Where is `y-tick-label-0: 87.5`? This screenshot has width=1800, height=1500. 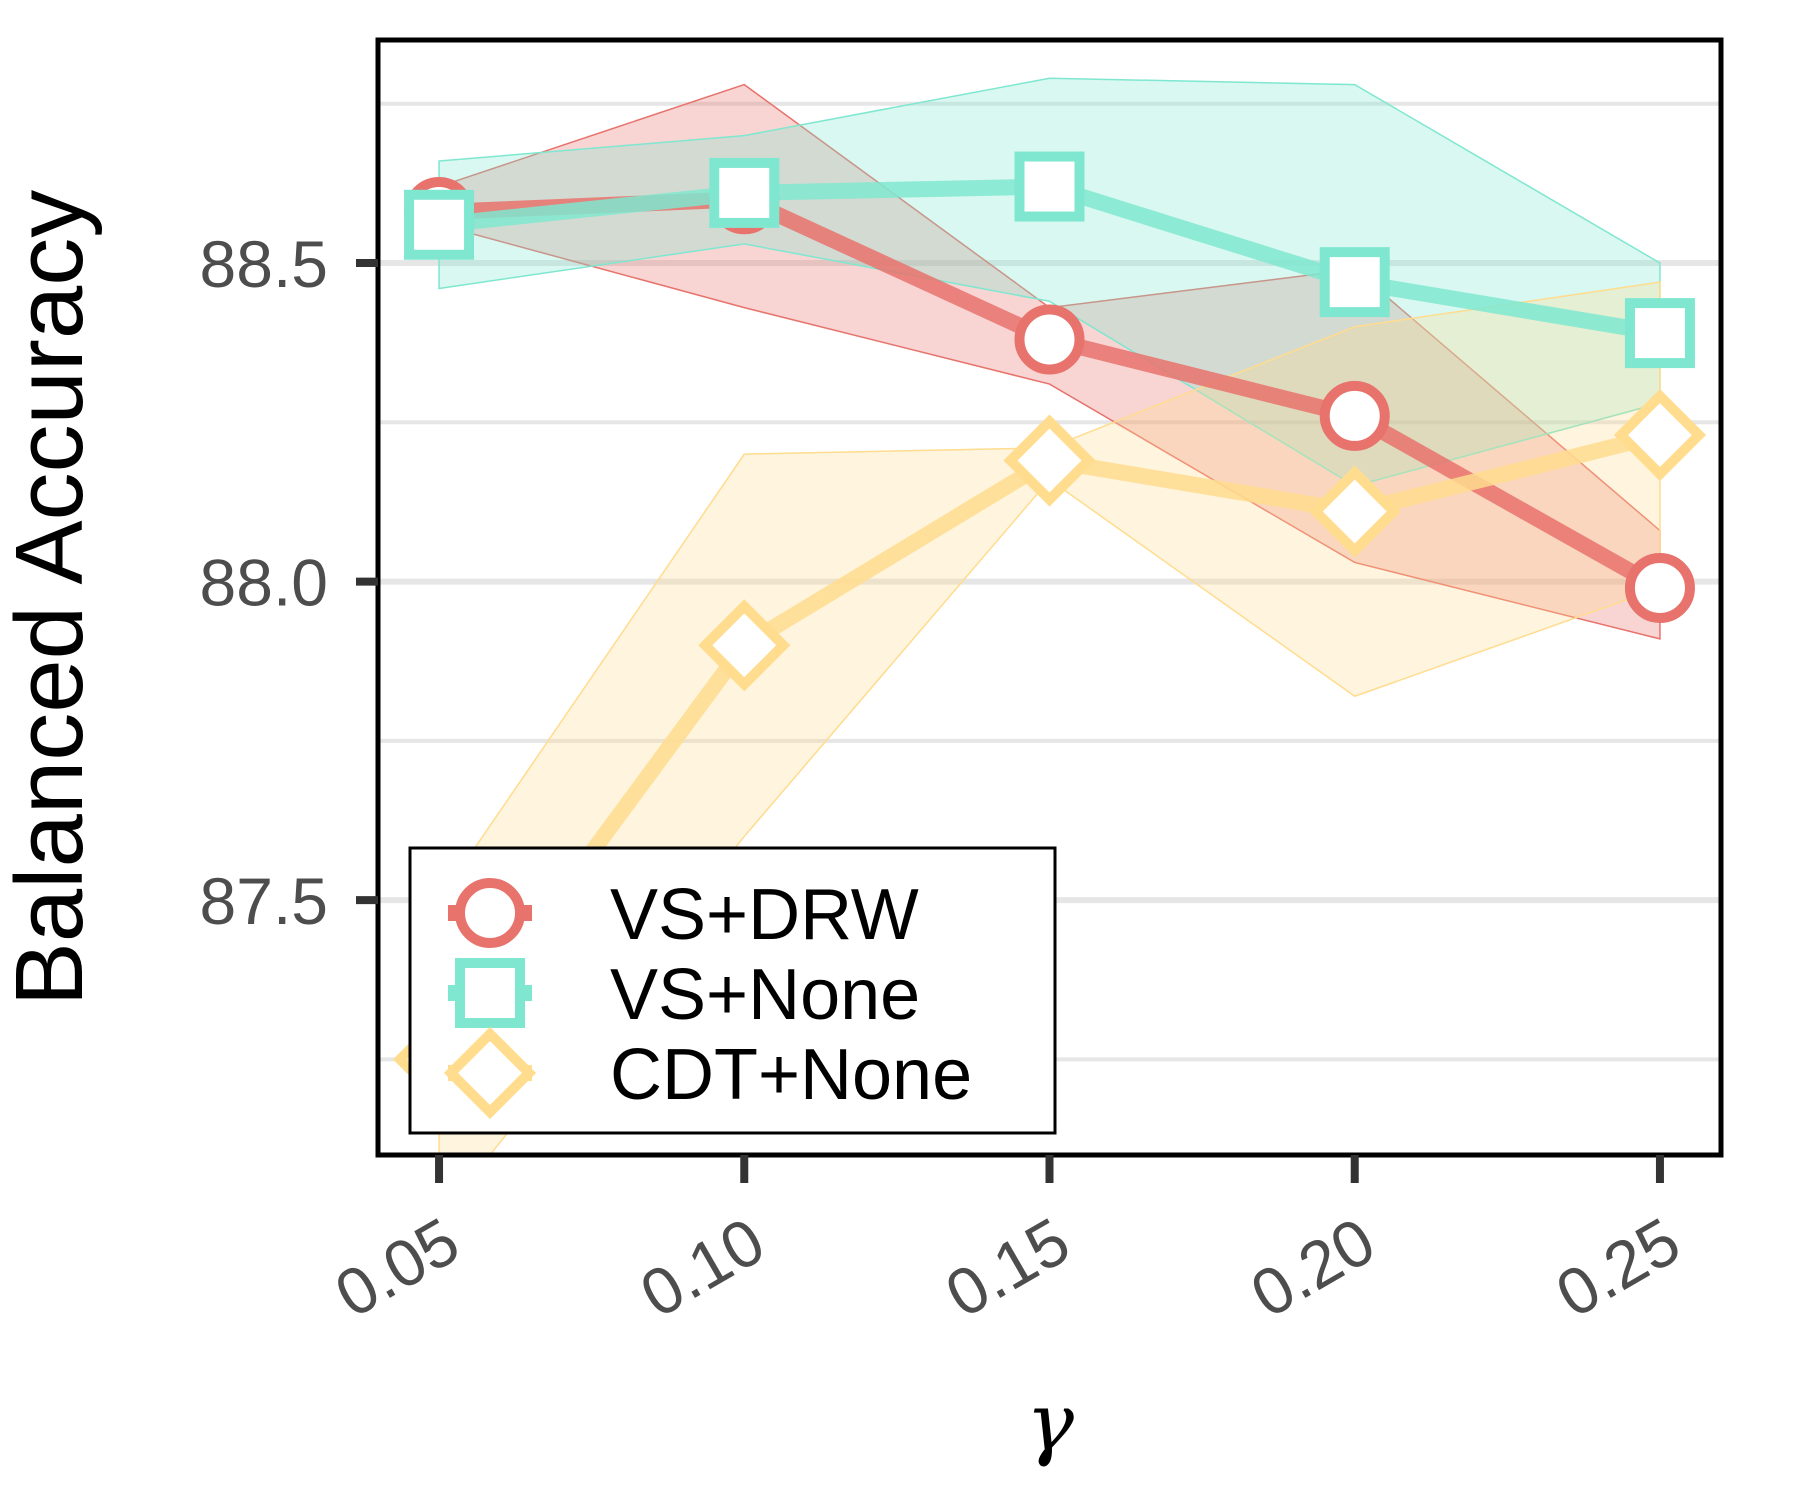
y-tick-label-0: 87.5 is located at coordinates (264, 901).